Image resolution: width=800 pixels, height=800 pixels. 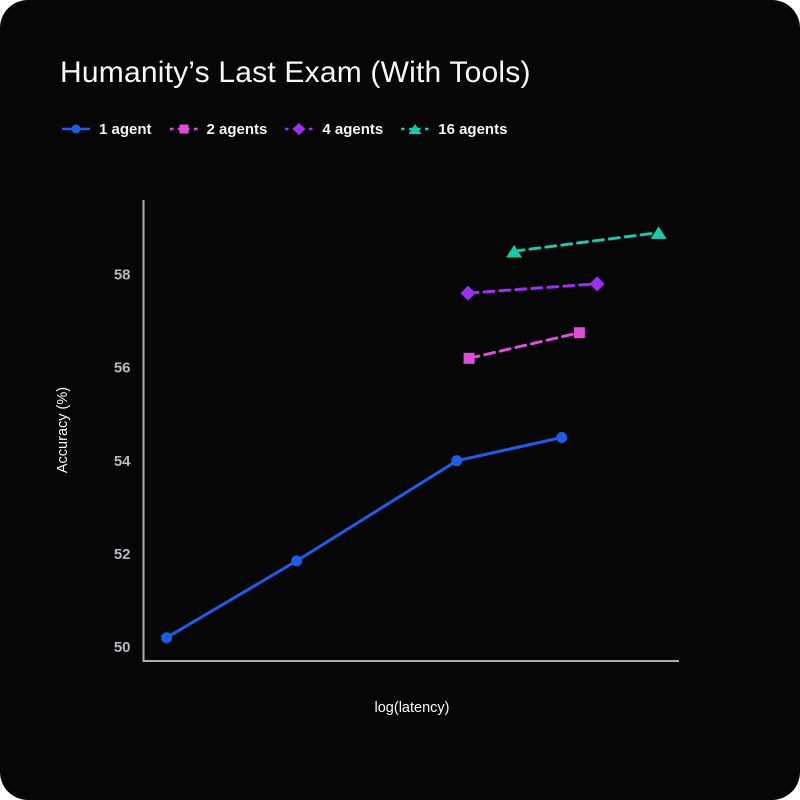 I want to click on svg-text: 58, so click(x=122, y=275).